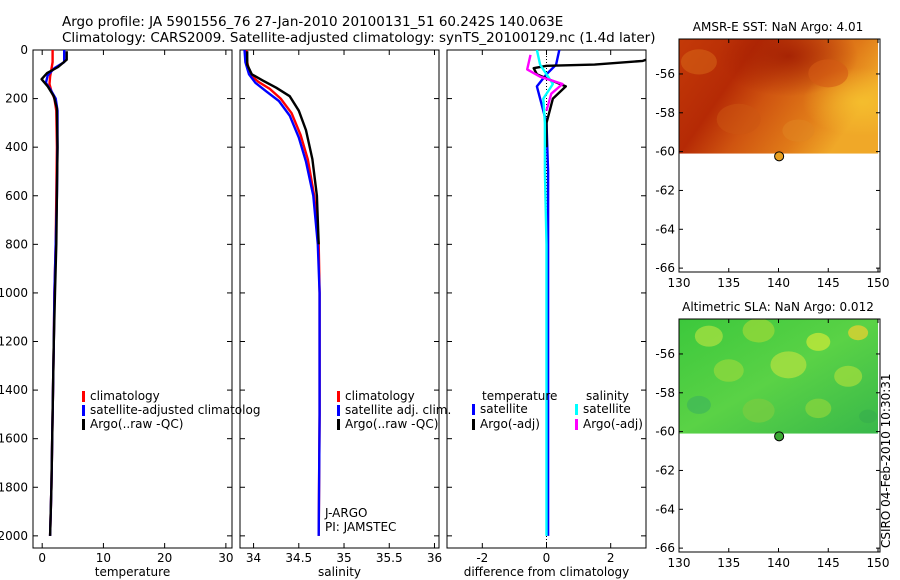 This screenshot has width=900, height=580. What do you see at coordinates (225, 558) in the screenshot?
I see `temperature-xtick-label: 30` at bounding box center [225, 558].